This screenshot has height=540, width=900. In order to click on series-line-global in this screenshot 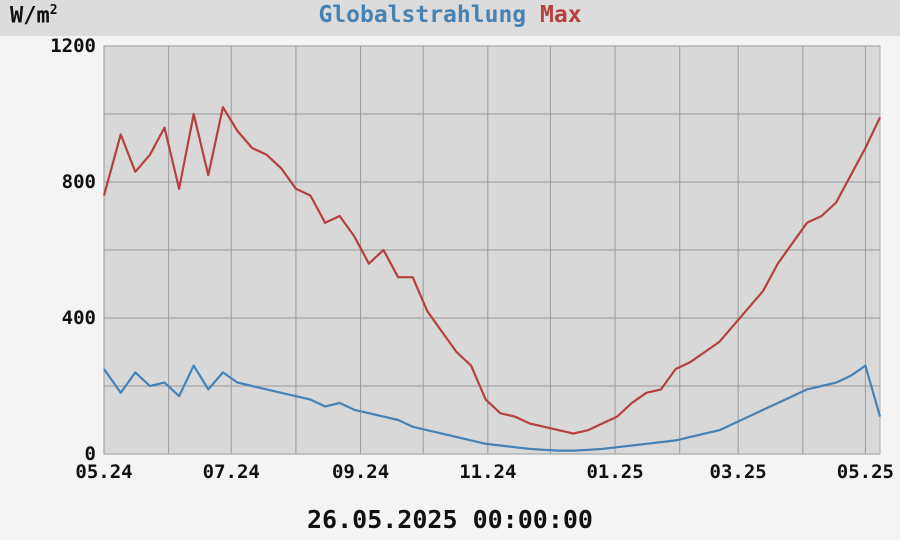, I will do `click(492, 408)`.